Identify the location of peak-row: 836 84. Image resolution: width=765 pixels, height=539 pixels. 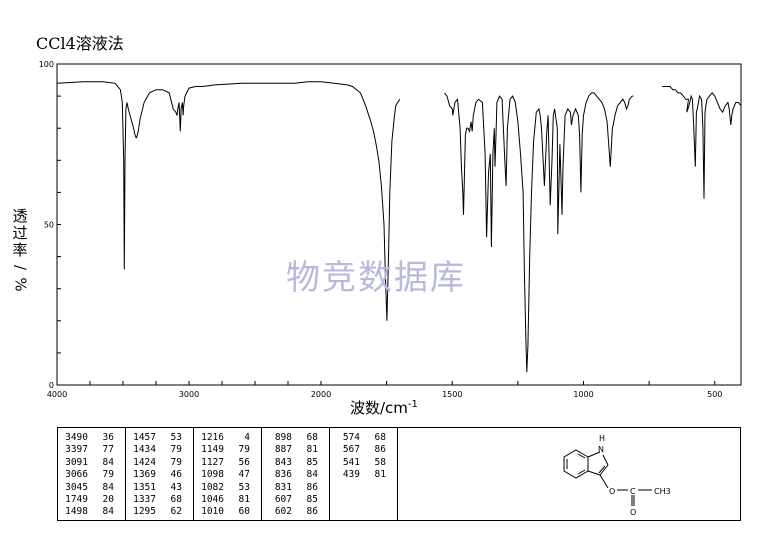
(295, 475).